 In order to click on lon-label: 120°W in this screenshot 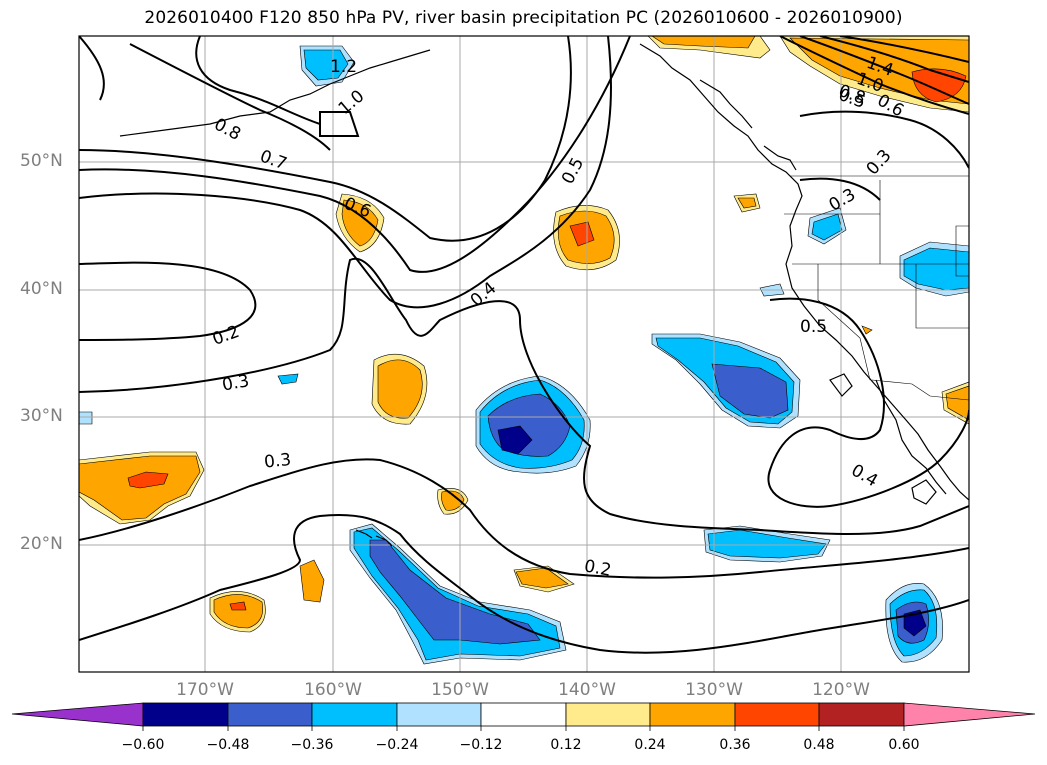, I will do `click(841, 690)`.